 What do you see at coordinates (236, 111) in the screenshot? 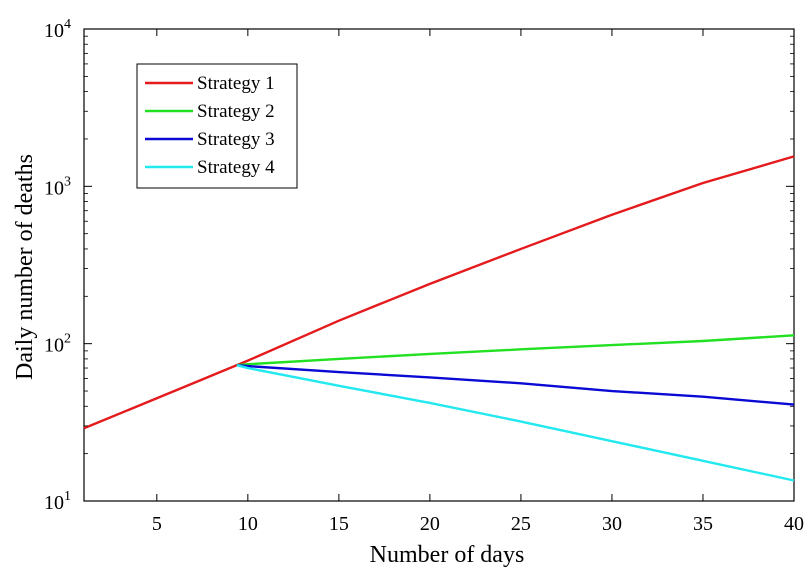
I see `legend-label-strategy-2: Strategy 2` at bounding box center [236, 111].